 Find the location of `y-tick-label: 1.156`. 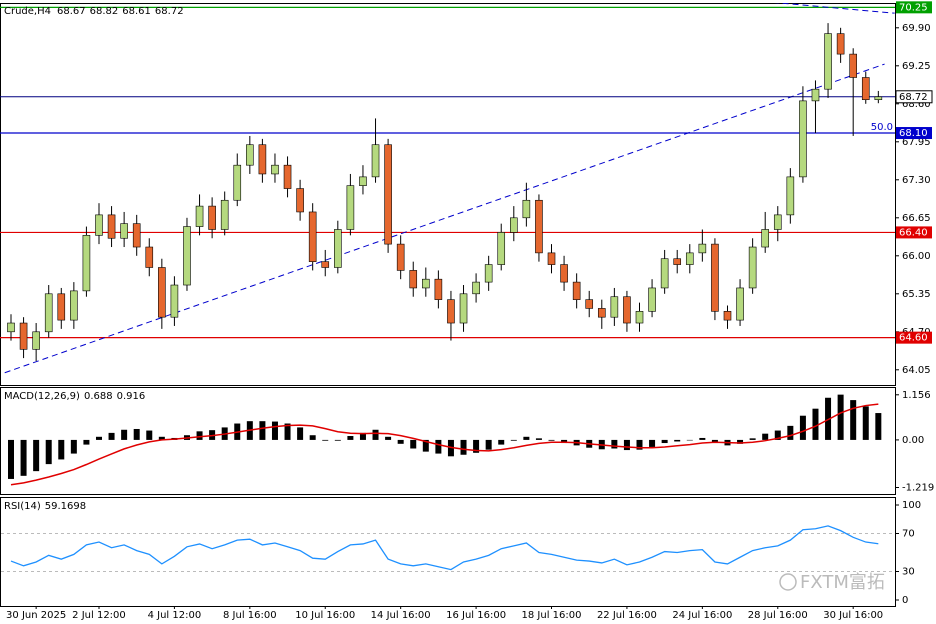

y-tick-label: 1.156 is located at coordinates (916, 395).